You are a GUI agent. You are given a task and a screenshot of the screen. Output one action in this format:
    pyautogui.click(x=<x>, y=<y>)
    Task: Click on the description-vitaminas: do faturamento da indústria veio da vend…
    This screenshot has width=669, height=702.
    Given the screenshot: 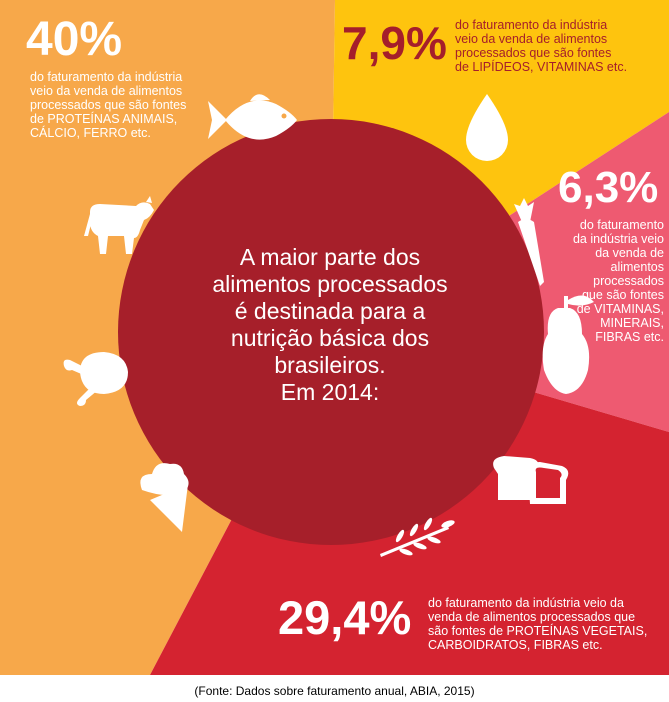 What is the action you would take?
    pyautogui.click(x=615, y=281)
    